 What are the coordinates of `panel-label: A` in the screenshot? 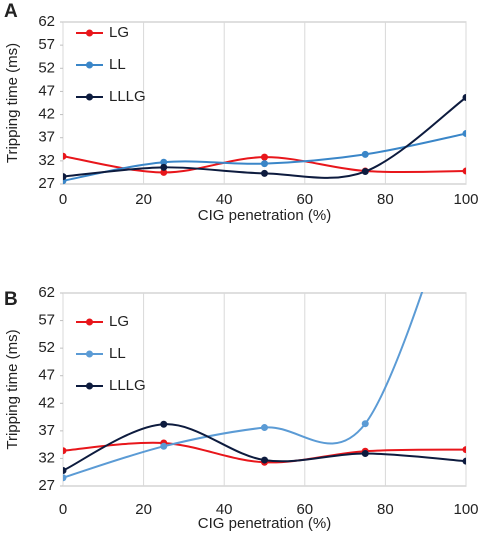 It's located at (11, 11).